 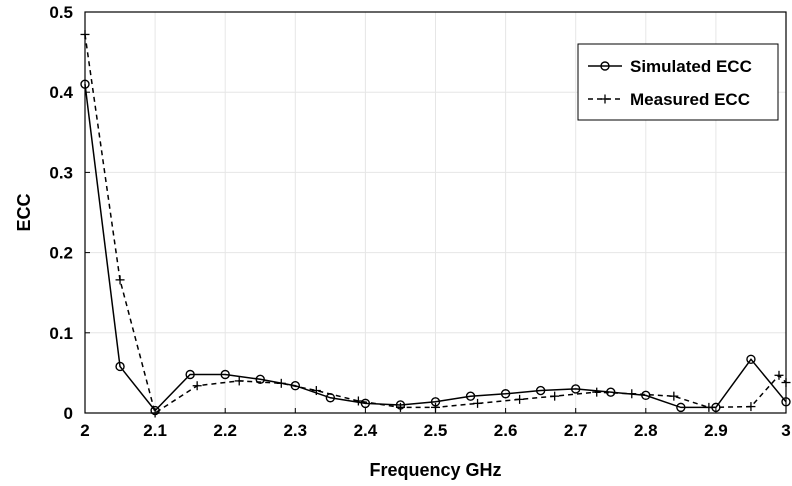 What do you see at coordinates (68, 413) in the screenshot?
I see `y-tick-label: 0` at bounding box center [68, 413].